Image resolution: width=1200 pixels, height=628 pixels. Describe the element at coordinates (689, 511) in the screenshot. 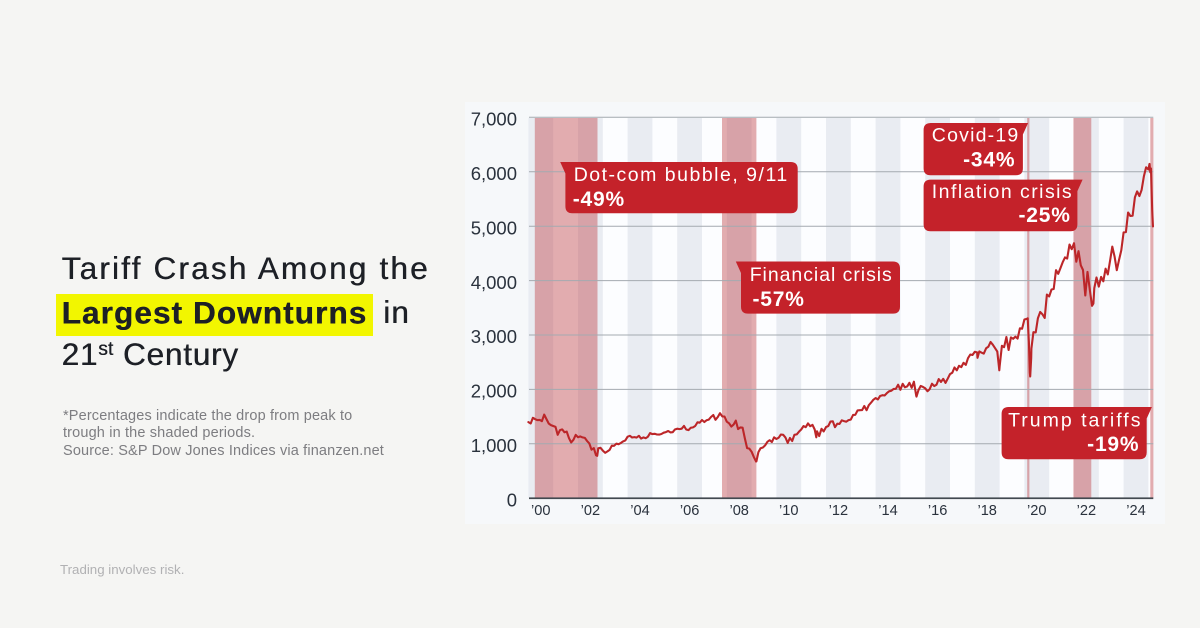

I see `svg-text: ’06` at that location.